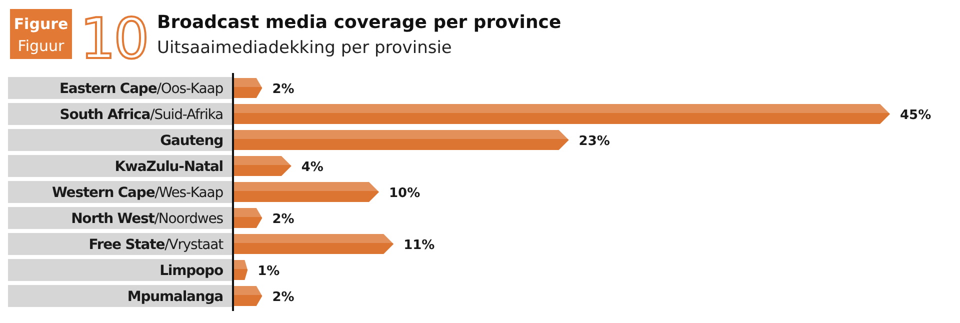 The height and width of the screenshot is (323, 960). I want to click on data-label: 11%, so click(419, 245).